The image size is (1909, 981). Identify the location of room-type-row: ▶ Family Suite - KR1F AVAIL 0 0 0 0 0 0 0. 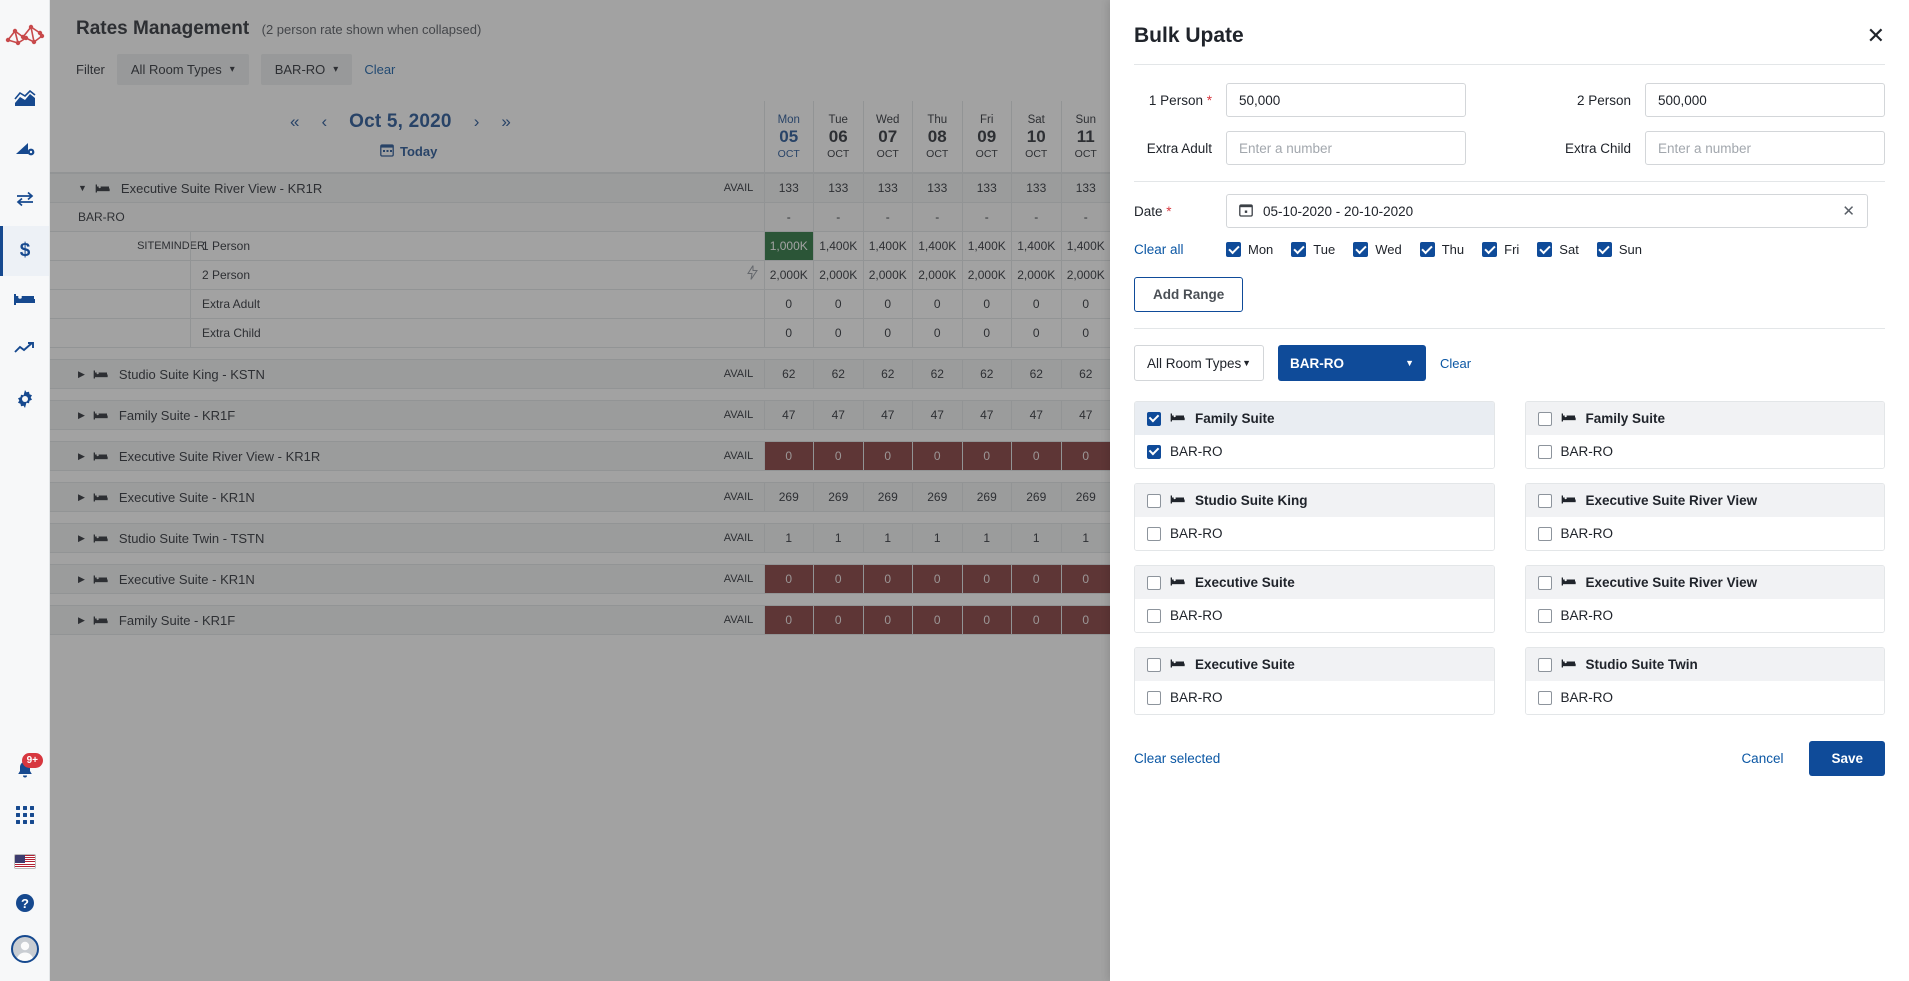
(580, 620).